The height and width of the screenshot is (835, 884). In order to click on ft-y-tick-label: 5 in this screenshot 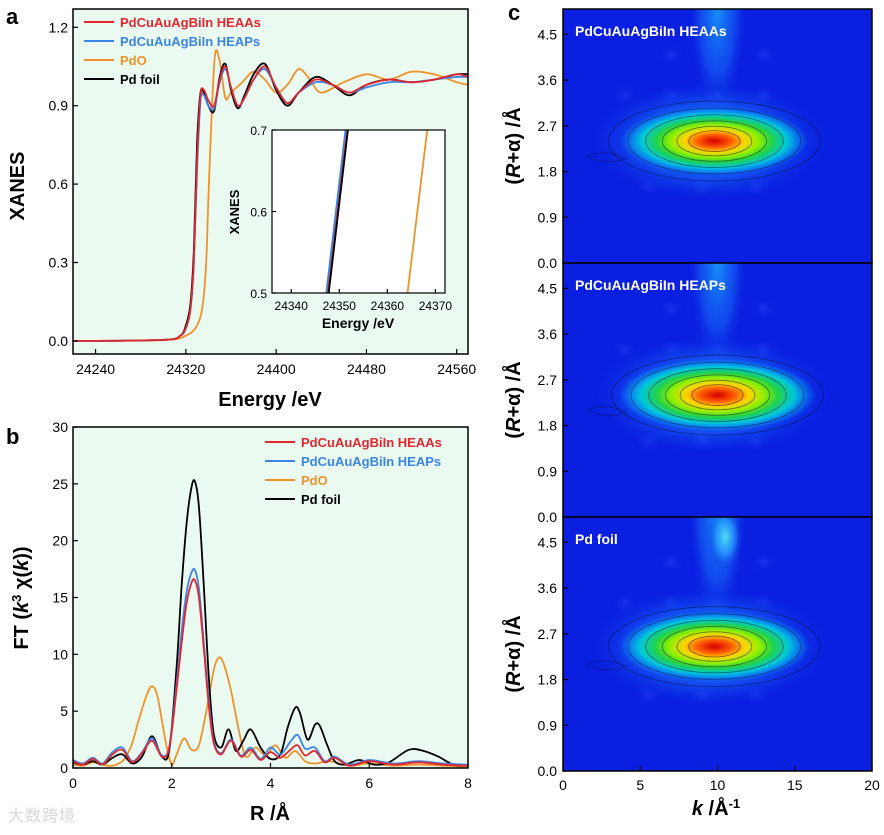, I will do `click(64, 711)`.